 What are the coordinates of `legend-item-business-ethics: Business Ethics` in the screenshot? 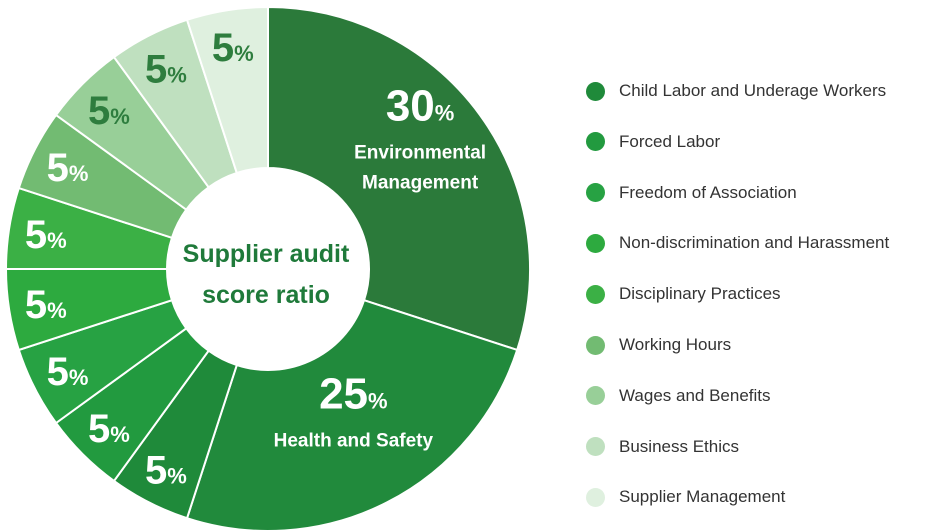 It's located at (662, 447).